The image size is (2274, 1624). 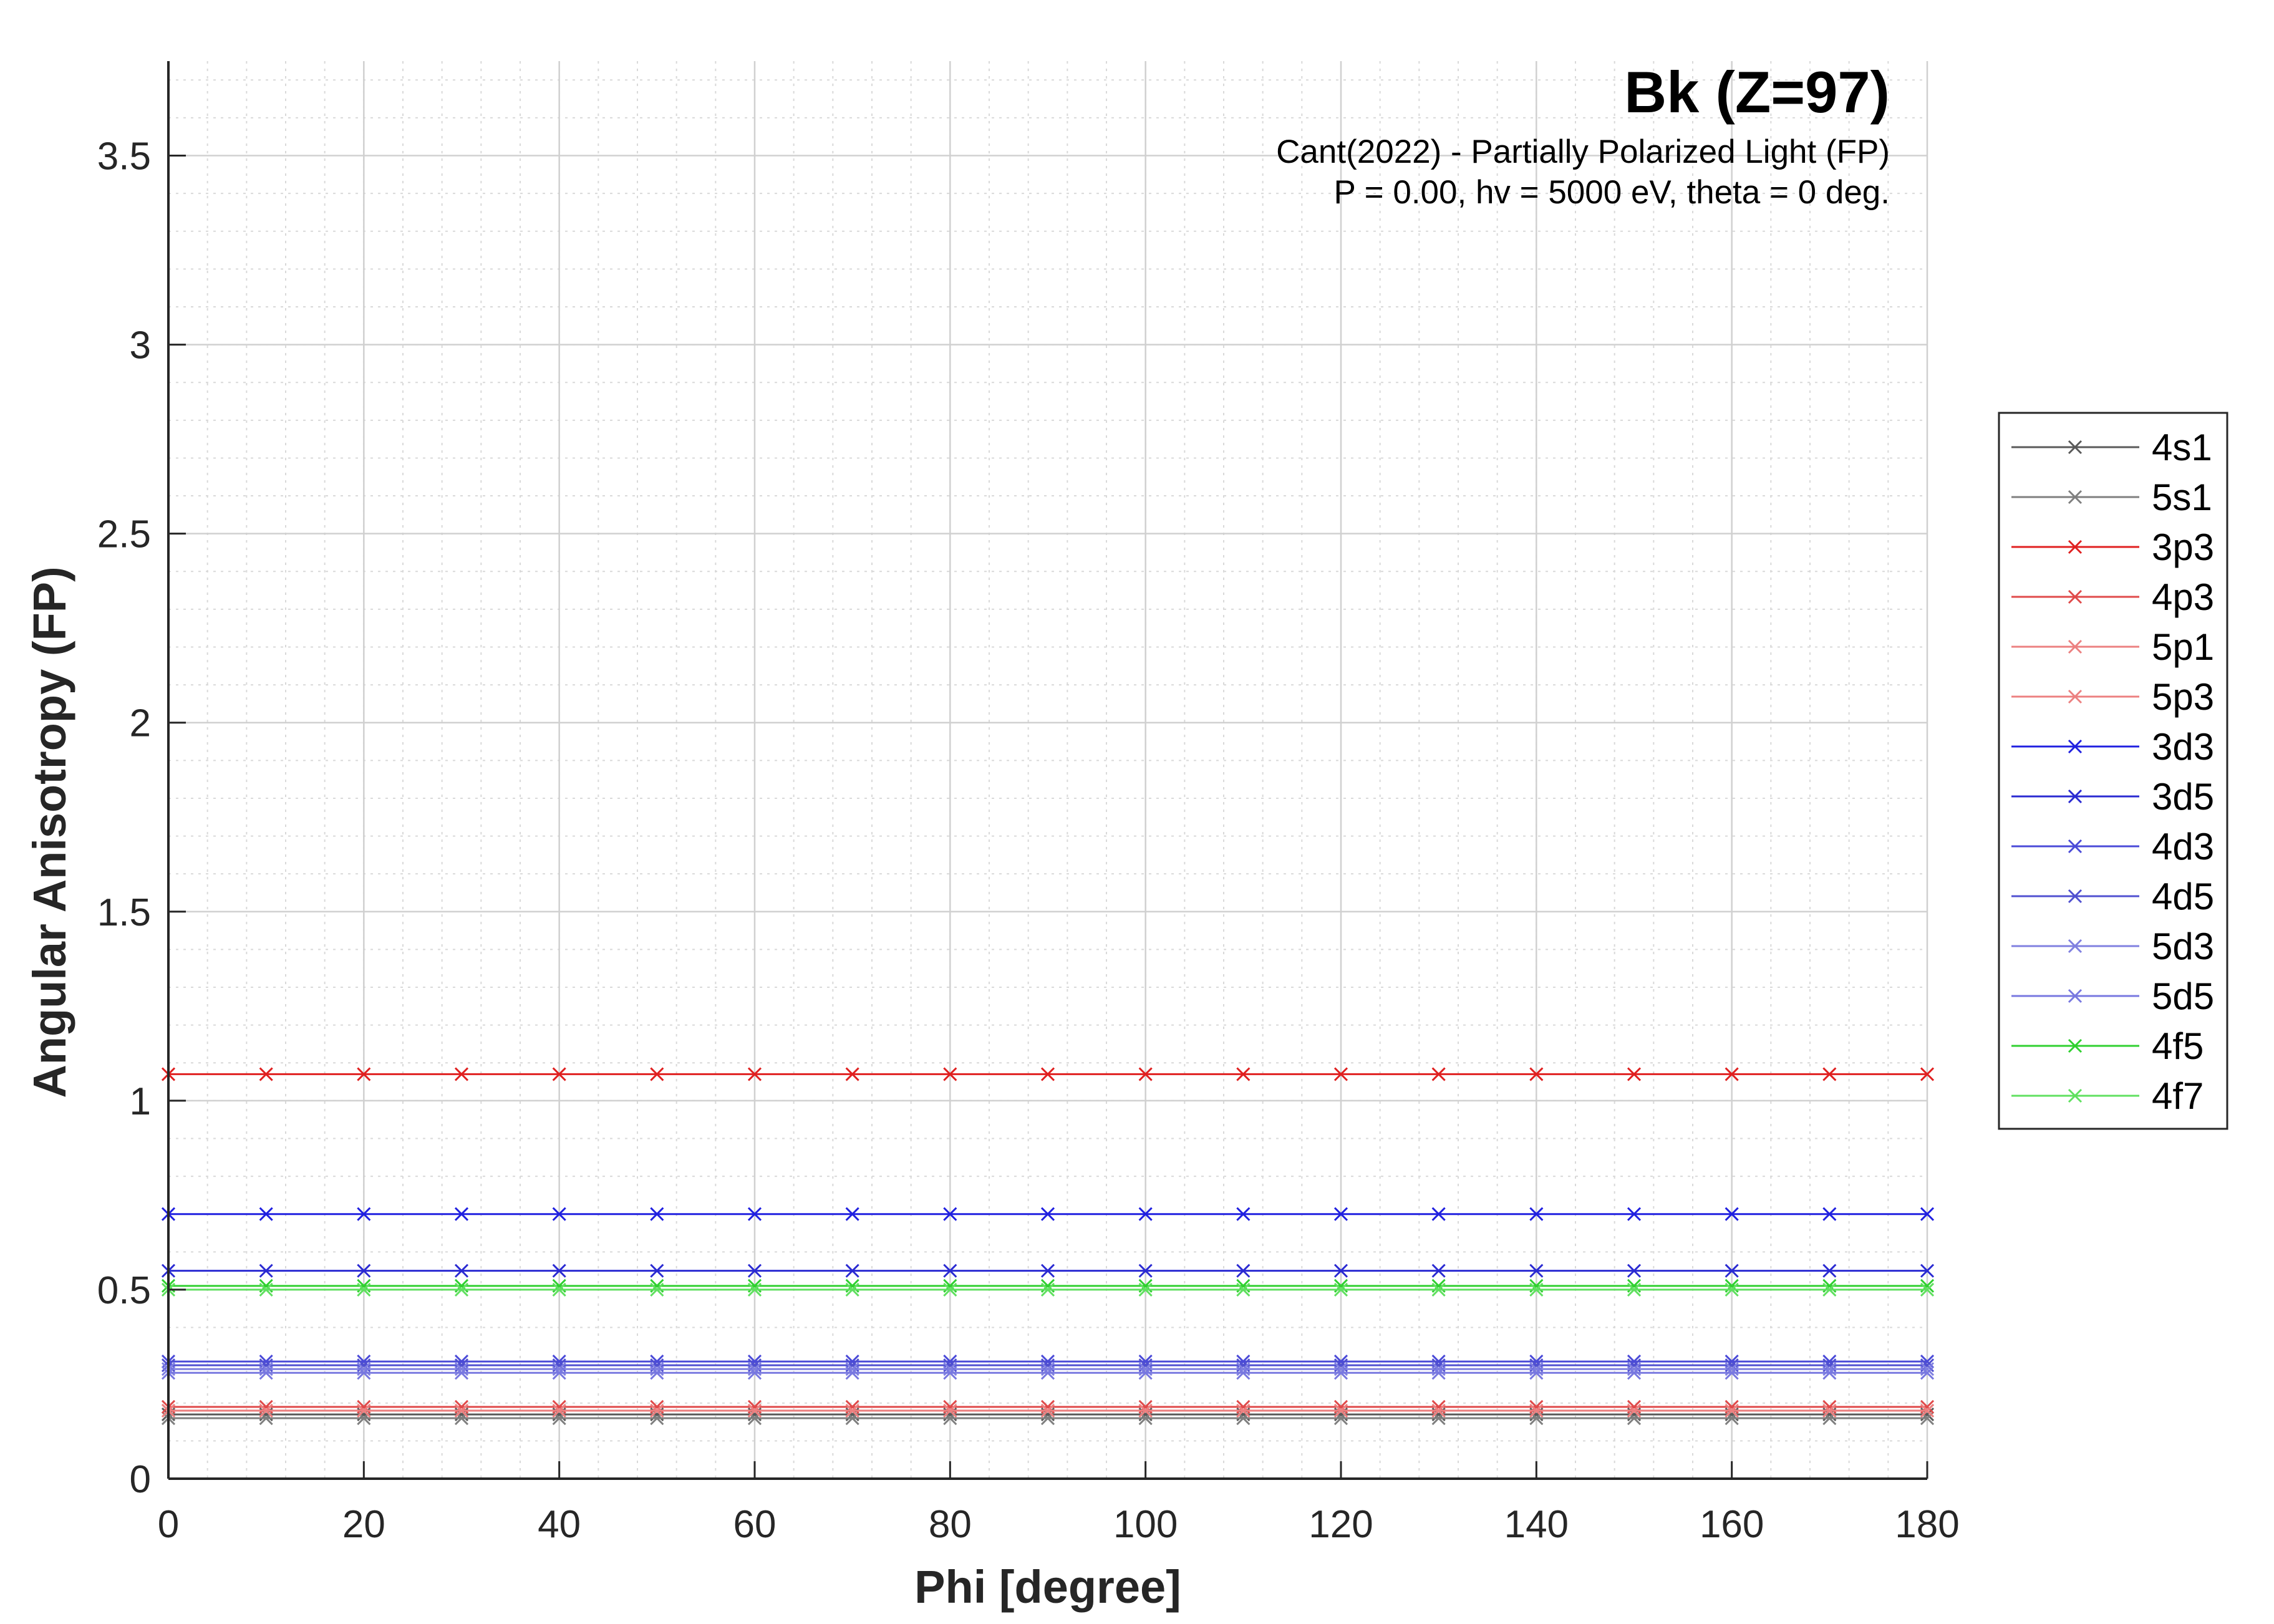 What do you see at coordinates (140, 345) in the screenshot?
I see `y-tick-label: 3` at bounding box center [140, 345].